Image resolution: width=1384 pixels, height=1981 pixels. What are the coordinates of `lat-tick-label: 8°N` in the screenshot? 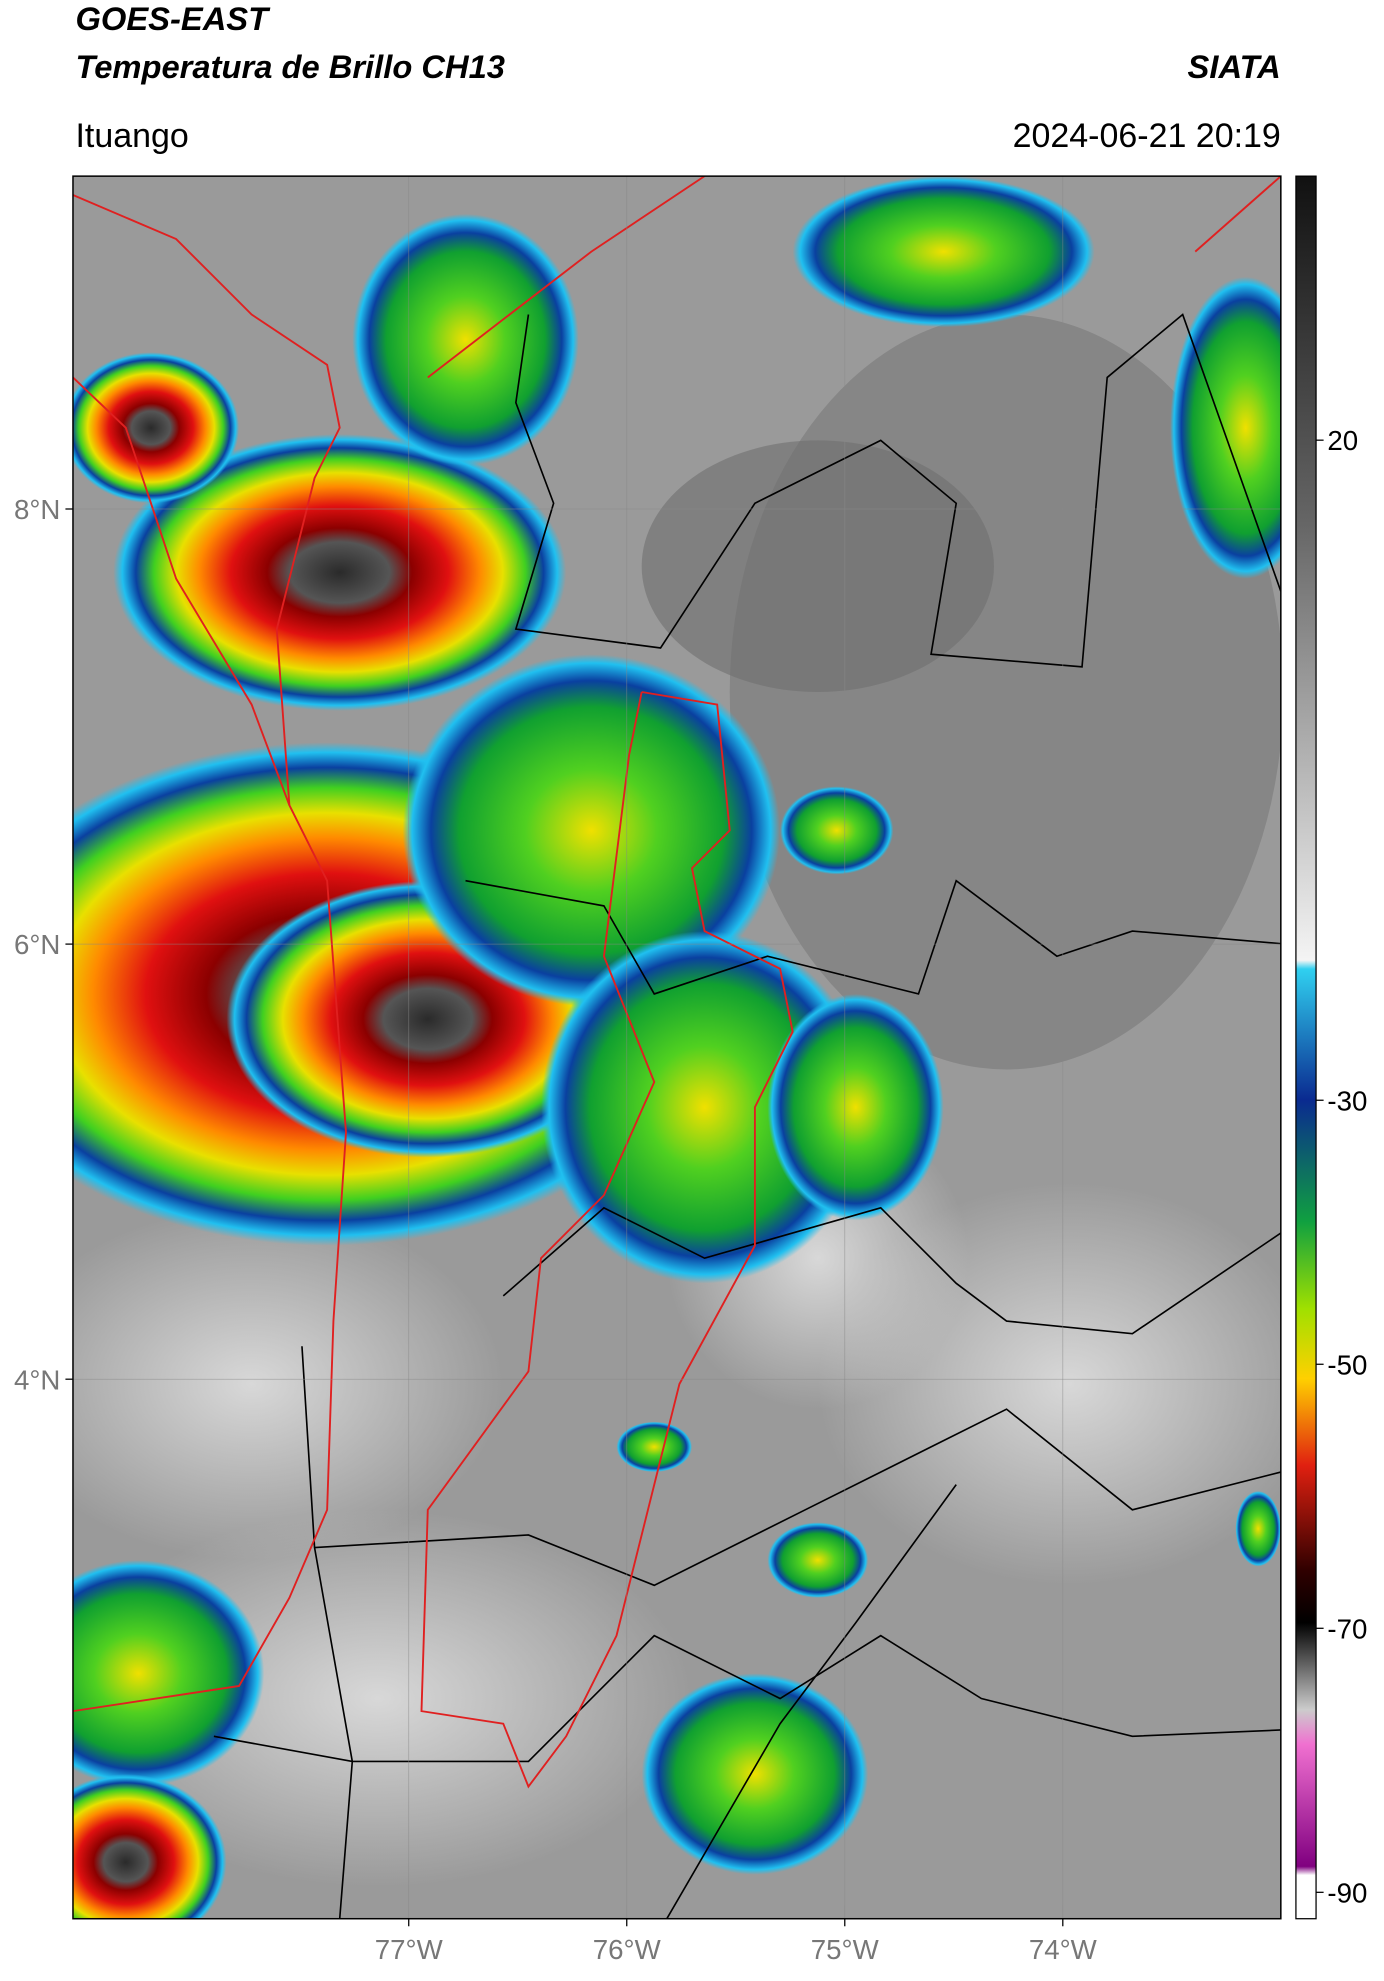 It's located at (37, 509).